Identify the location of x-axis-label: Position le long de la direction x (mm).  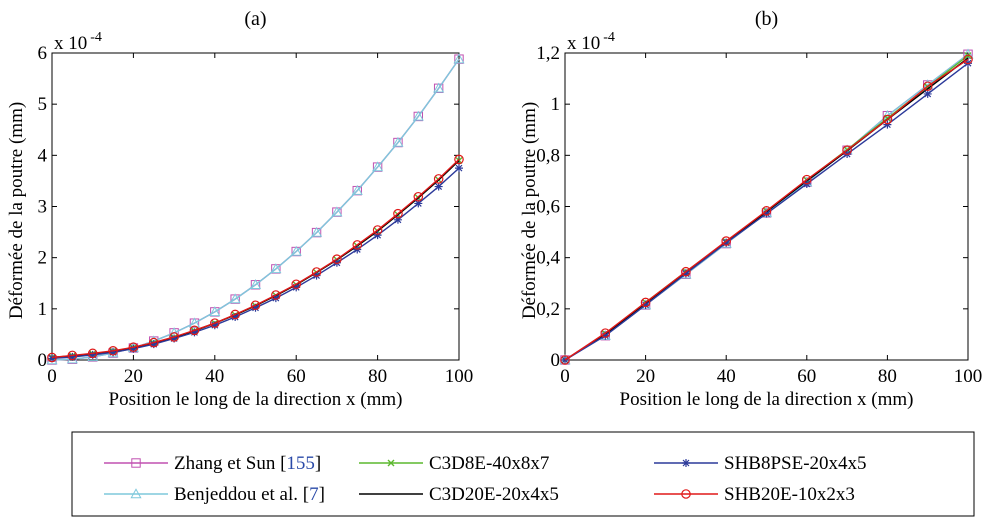
(767, 399).